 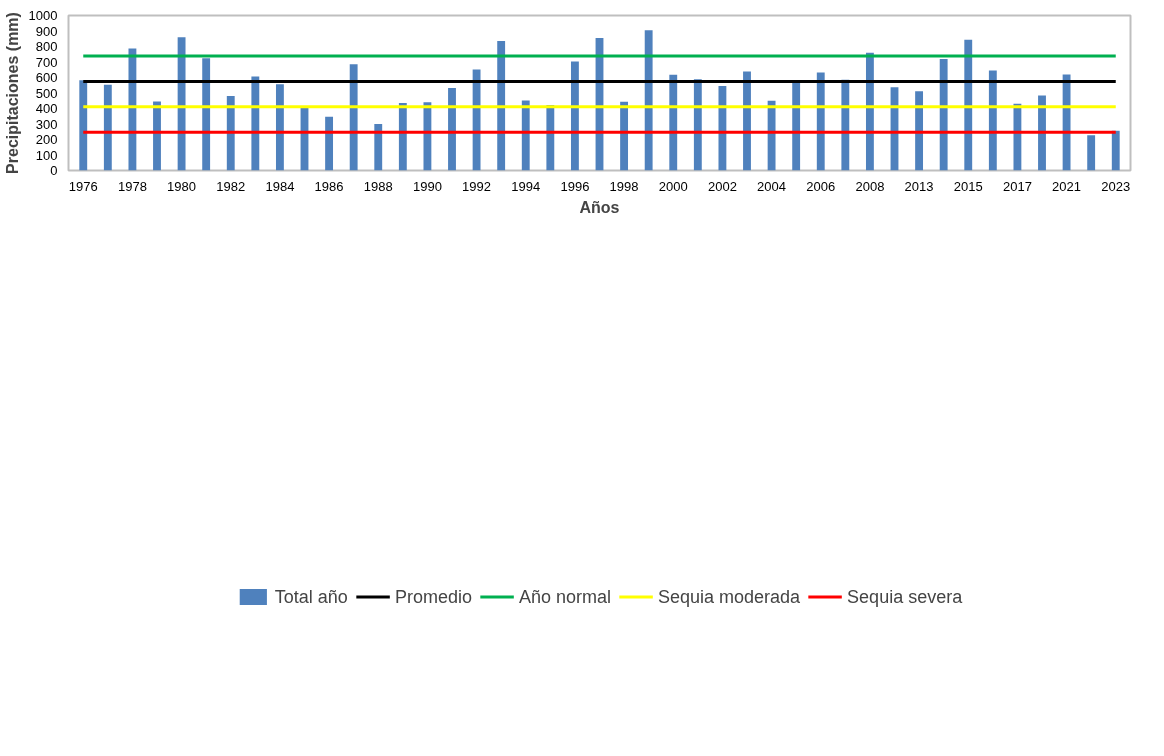 What do you see at coordinates (427, 186) in the screenshot?
I see `x-tick-label: 1990` at bounding box center [427, 186].